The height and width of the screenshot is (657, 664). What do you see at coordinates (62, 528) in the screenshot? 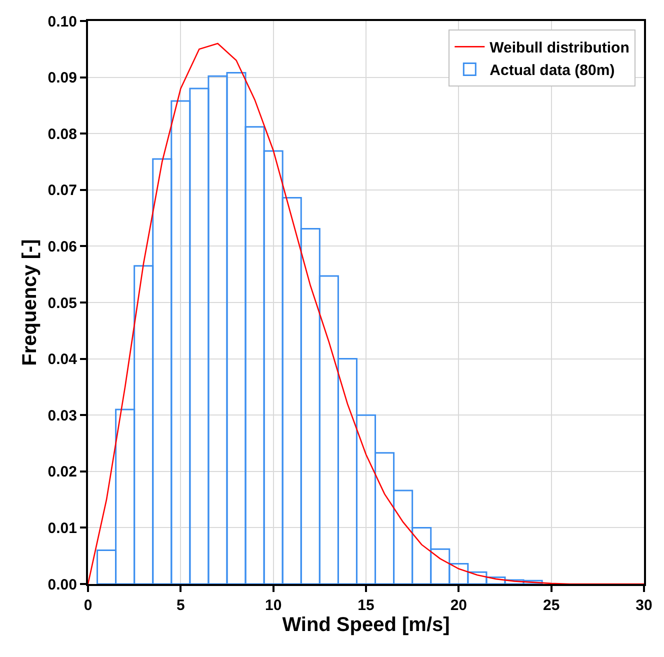
I see `y-tick-label: 0.01` at bounding box center [62, 528].